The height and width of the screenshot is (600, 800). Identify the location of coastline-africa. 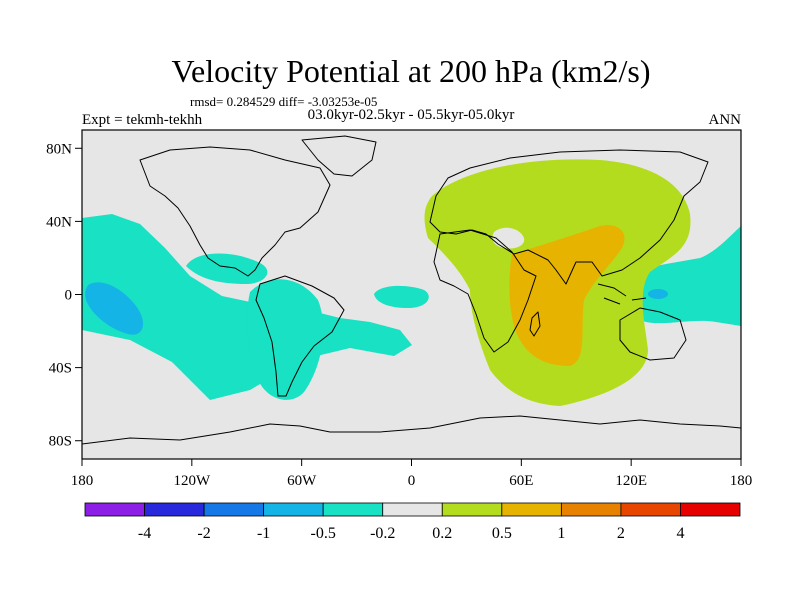
(485, 291).